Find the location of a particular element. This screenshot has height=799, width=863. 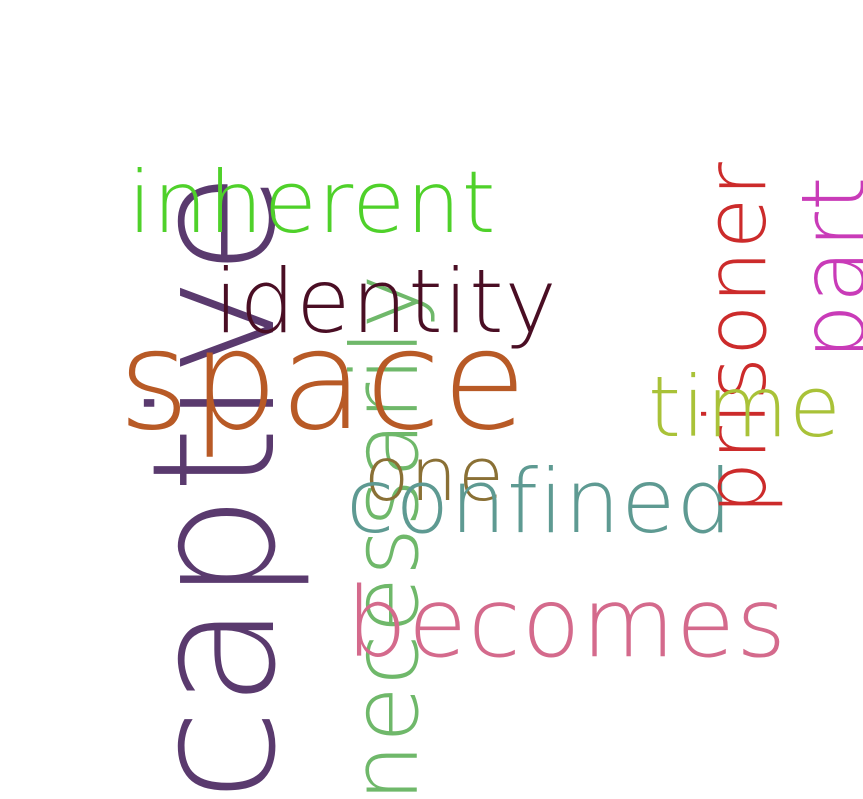

word-space: space is located at coordinates (323, 380).